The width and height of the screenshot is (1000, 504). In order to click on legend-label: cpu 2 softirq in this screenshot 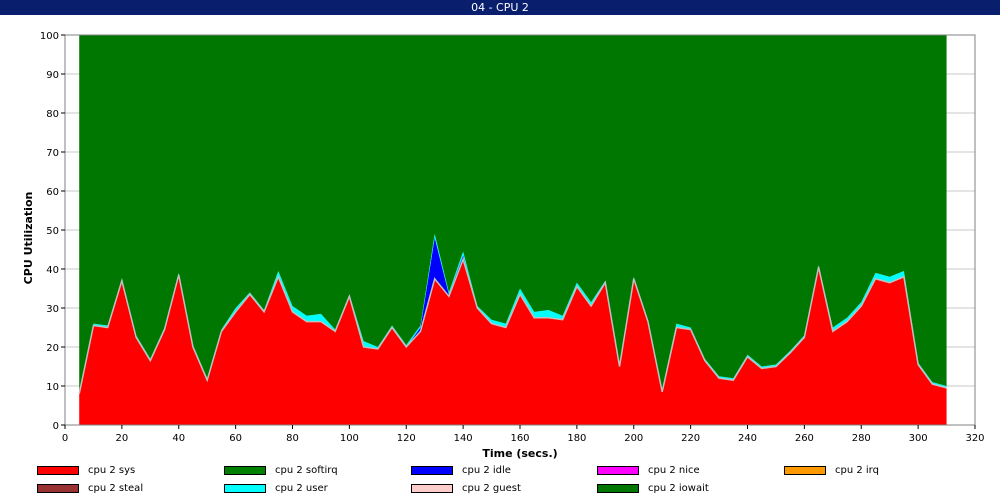, I will do `click(306, 470)`.